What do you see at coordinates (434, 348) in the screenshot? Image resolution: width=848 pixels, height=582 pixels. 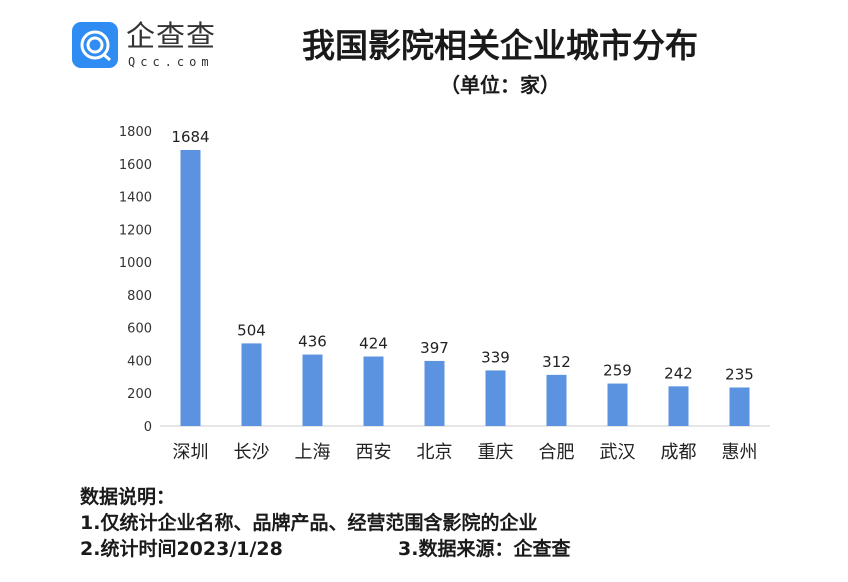 I see `data-label: 397` at bounding box center [434, 348].